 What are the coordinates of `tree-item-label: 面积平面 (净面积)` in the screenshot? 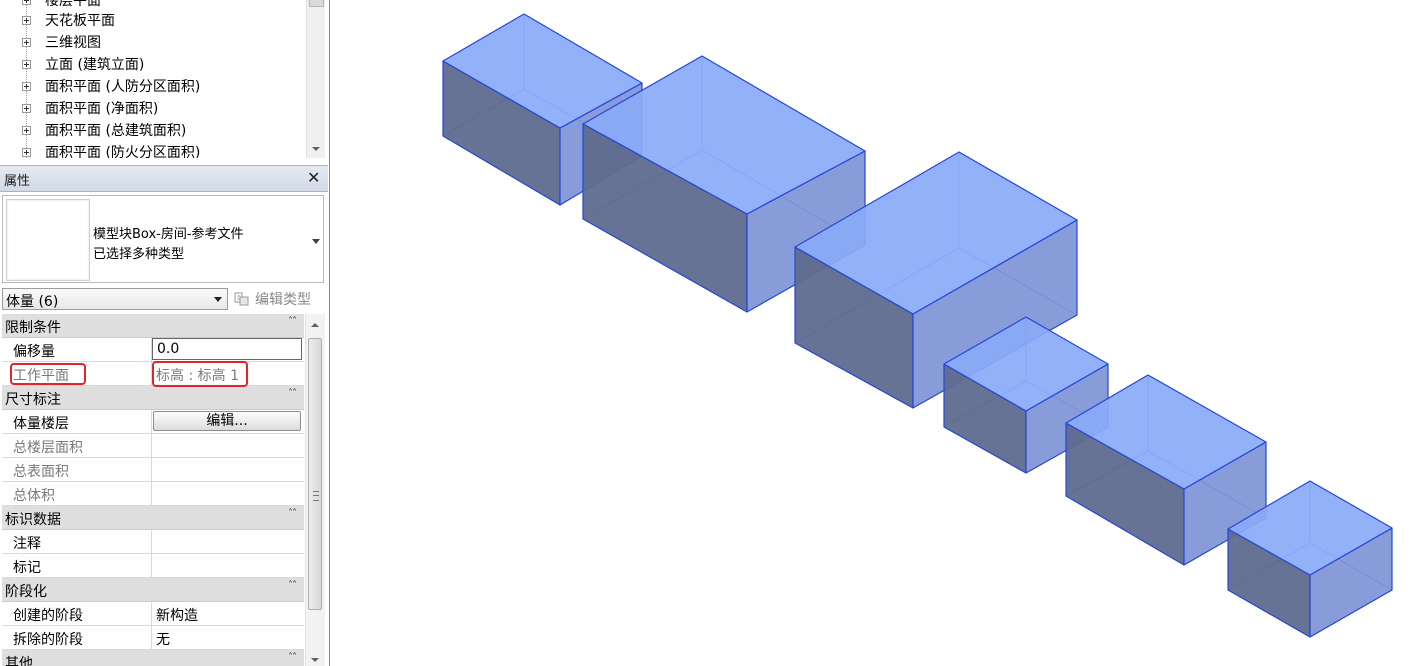 It's located at (102, 109).